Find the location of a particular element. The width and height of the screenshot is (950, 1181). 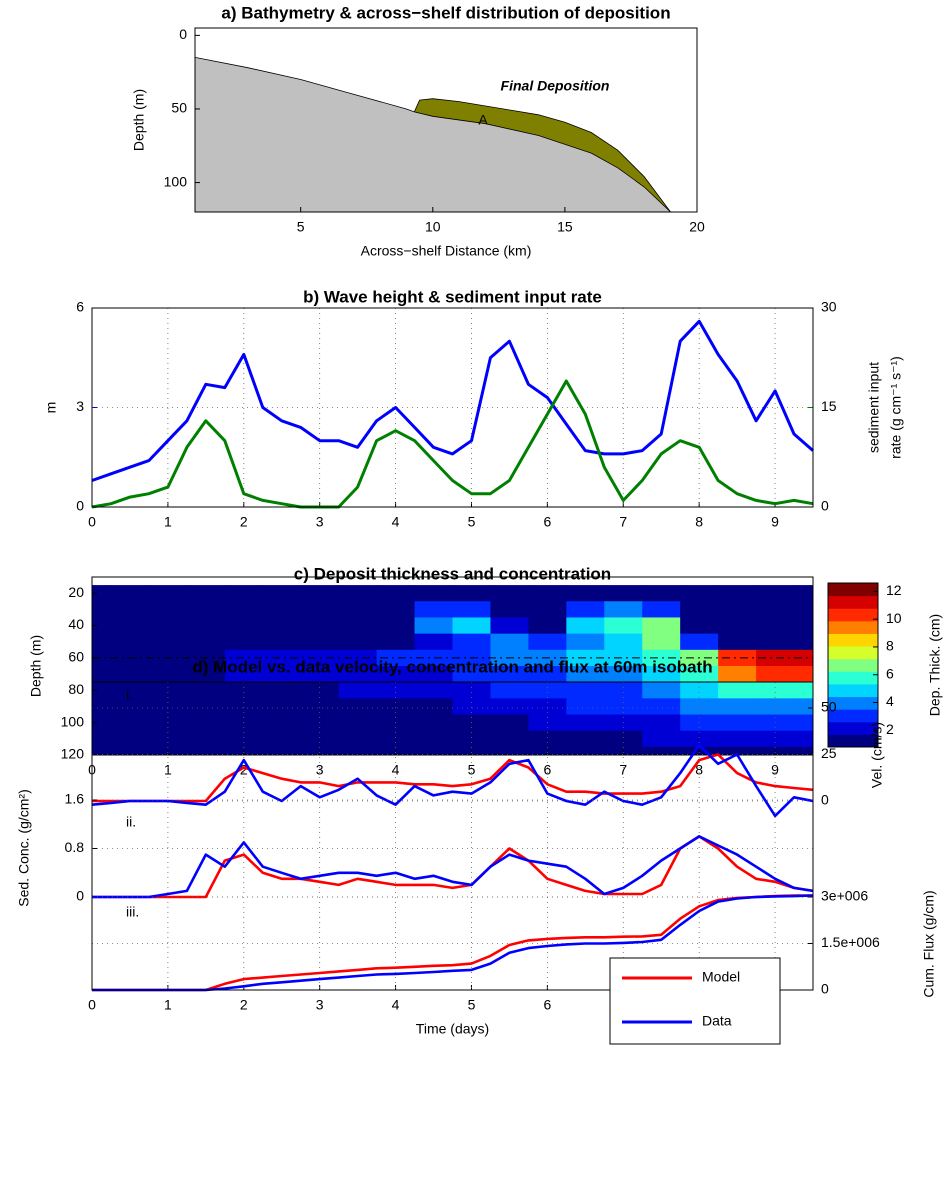

x-tick-label: 9 is located at coordinates (775, 770).